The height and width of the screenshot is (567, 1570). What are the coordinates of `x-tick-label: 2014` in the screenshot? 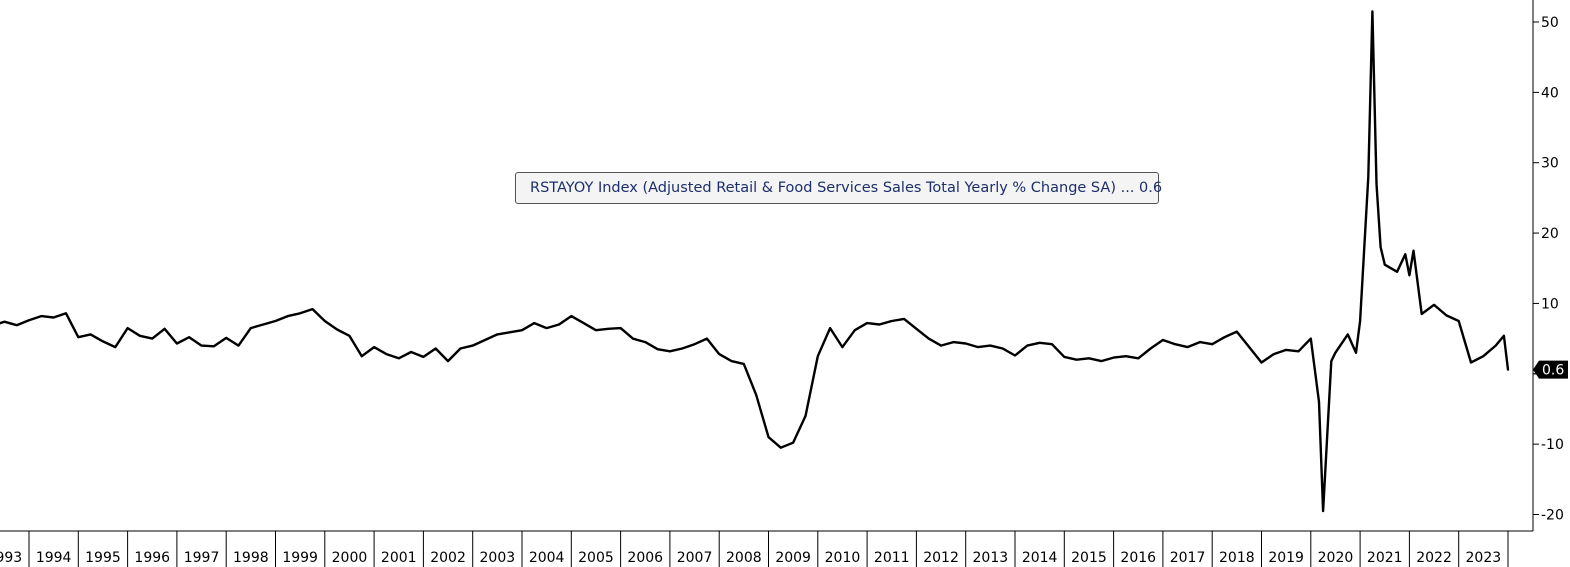 It's located at (1040, 558).